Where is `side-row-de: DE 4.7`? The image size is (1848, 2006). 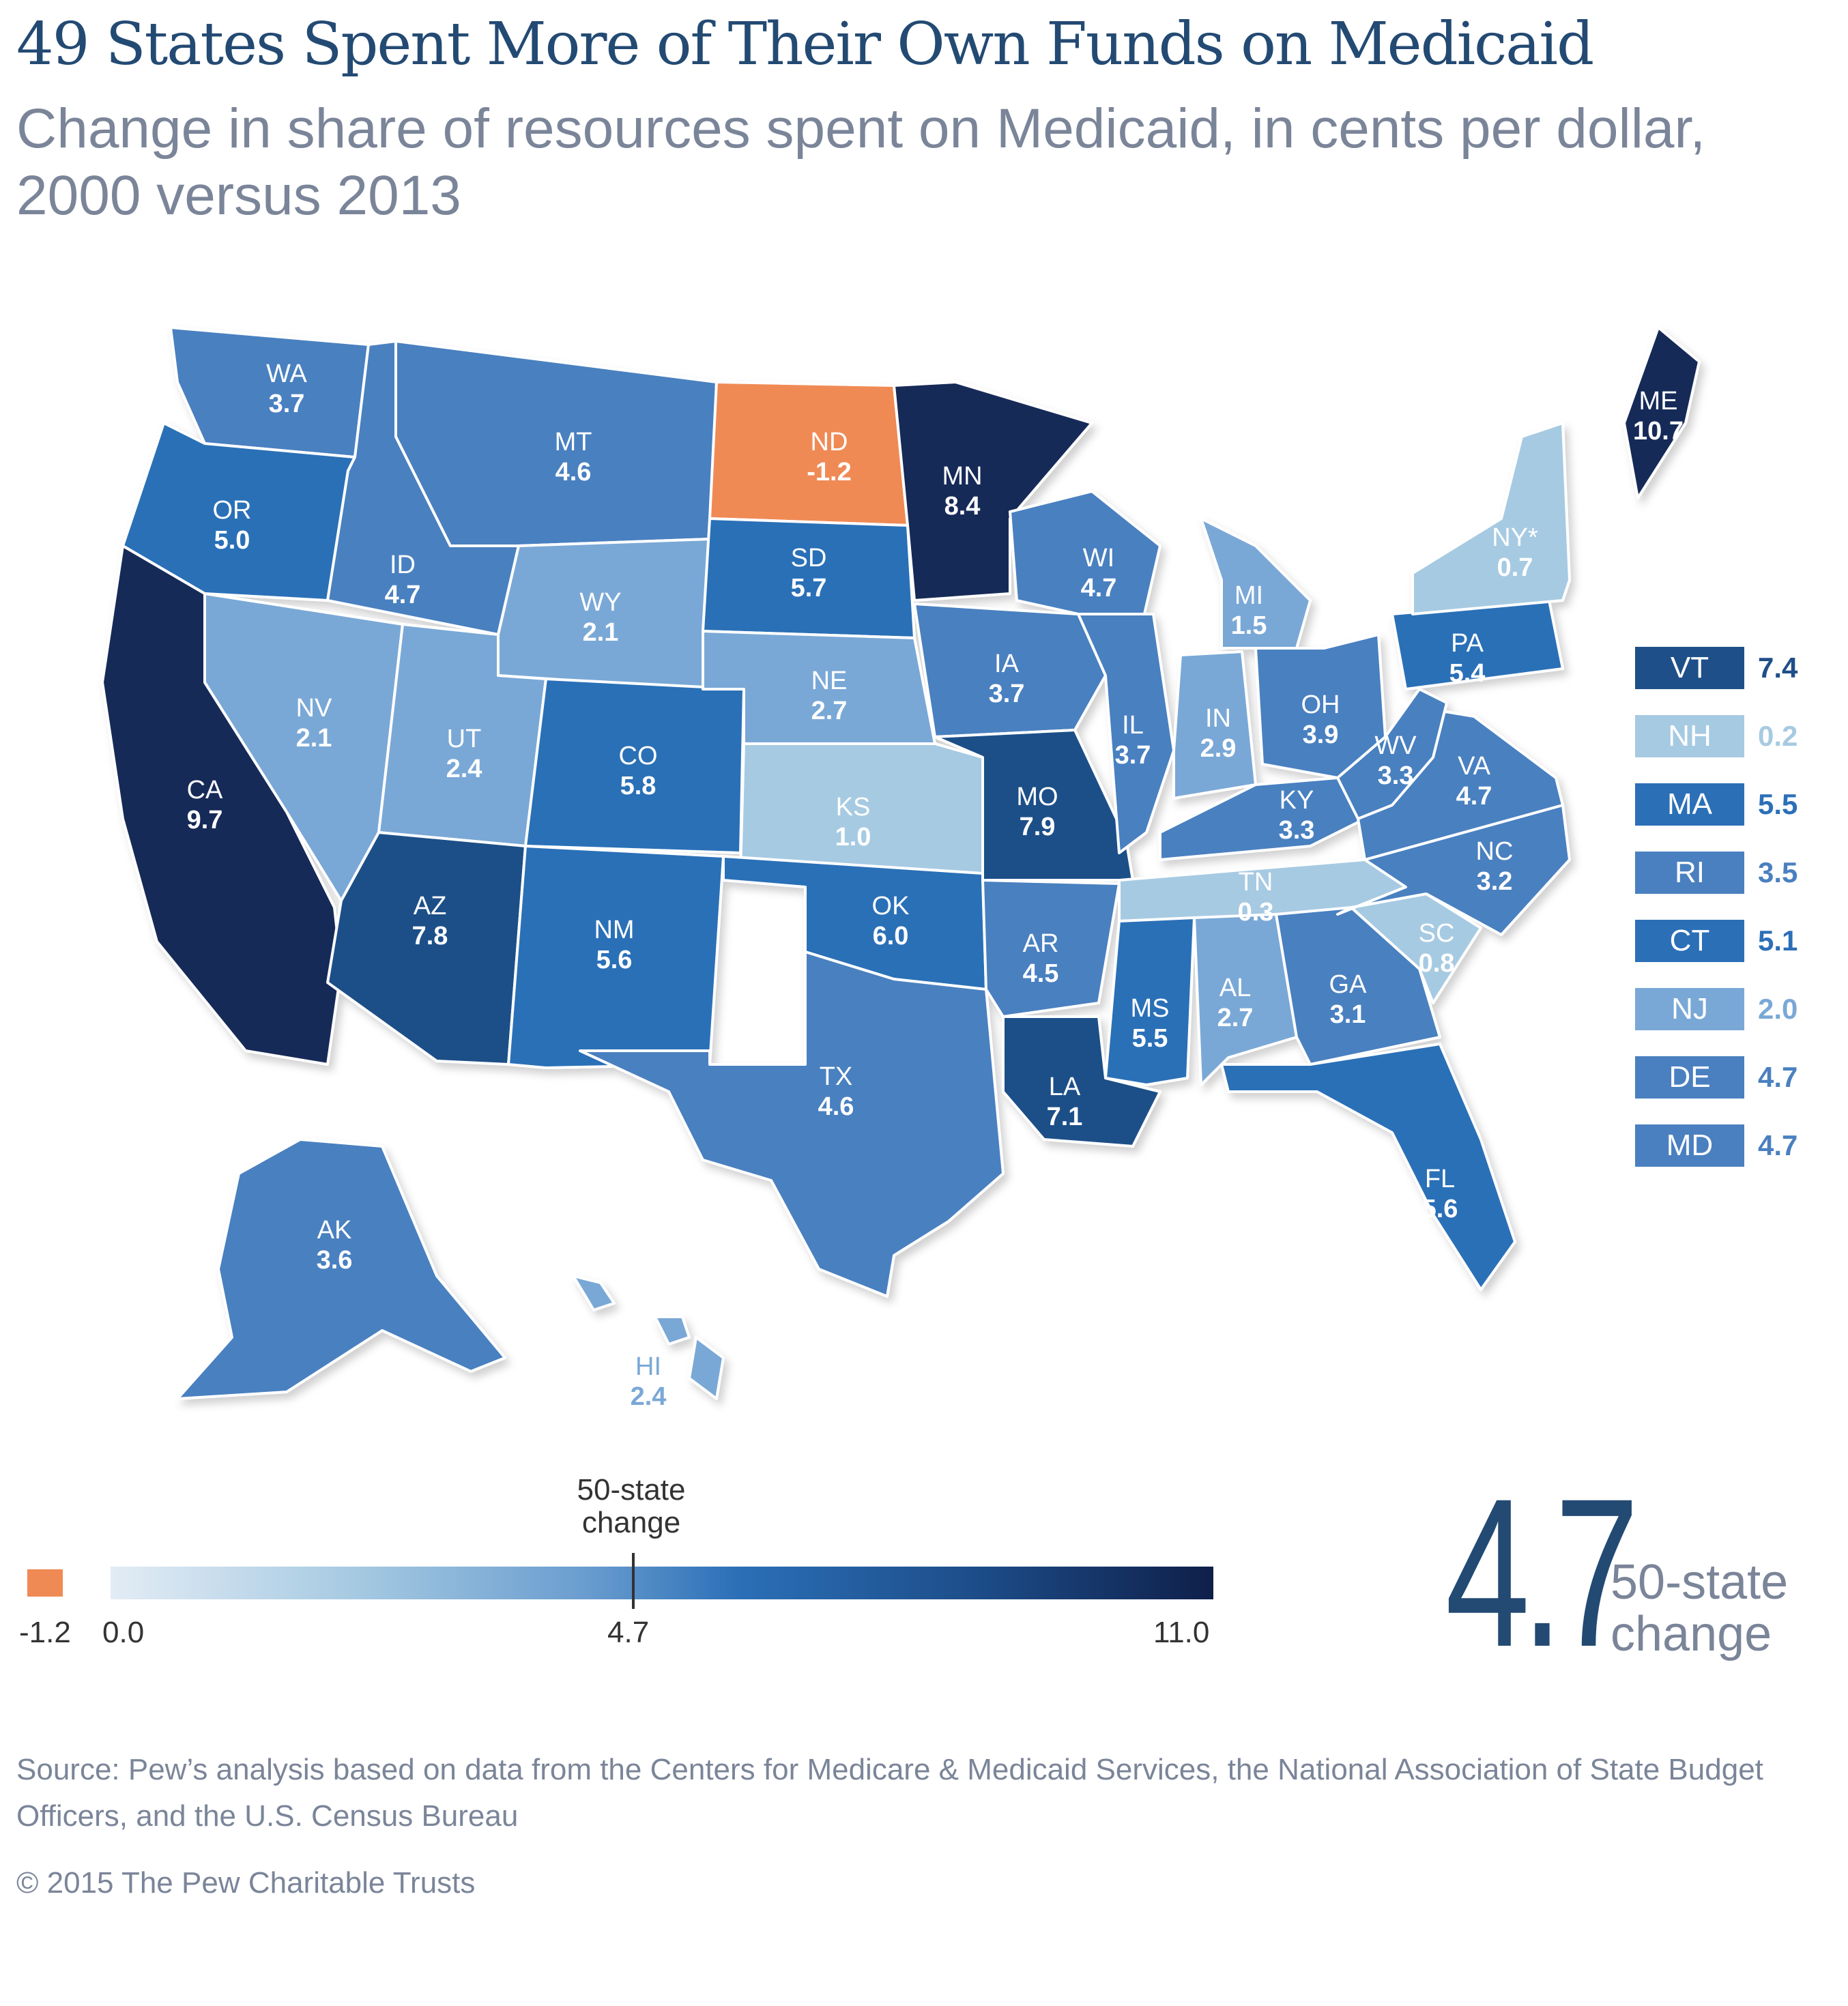
side-row-de: DE 4.7 is located at coordinates (1738, 1090).